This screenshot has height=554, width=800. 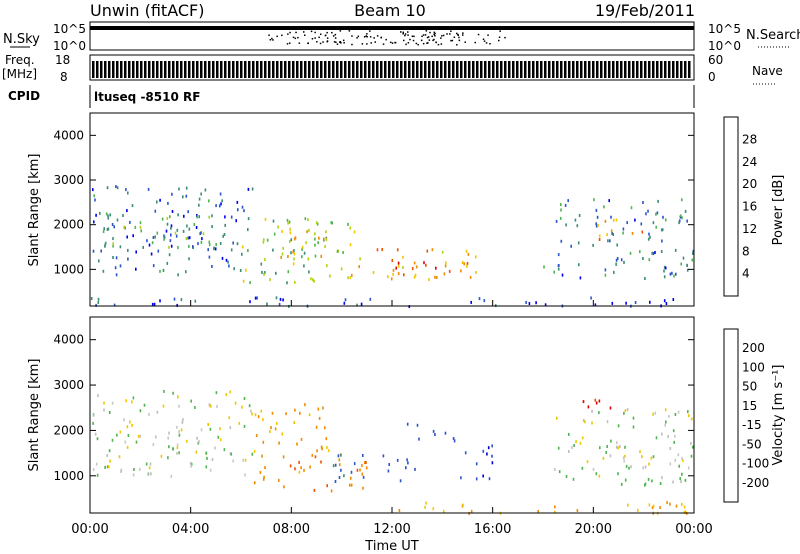 I want to click on y-tick-label: 3000, so click(x=68, y=180).